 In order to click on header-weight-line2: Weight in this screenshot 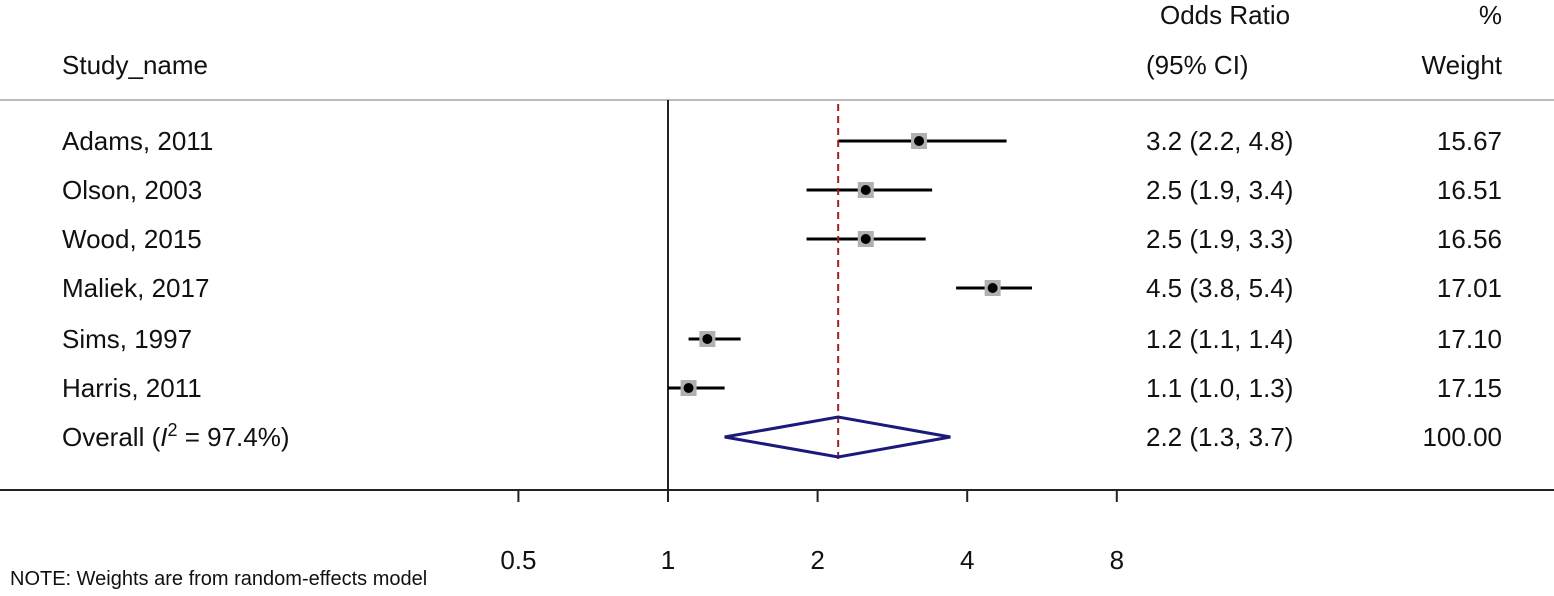, I will do `click(1462, 65)`.